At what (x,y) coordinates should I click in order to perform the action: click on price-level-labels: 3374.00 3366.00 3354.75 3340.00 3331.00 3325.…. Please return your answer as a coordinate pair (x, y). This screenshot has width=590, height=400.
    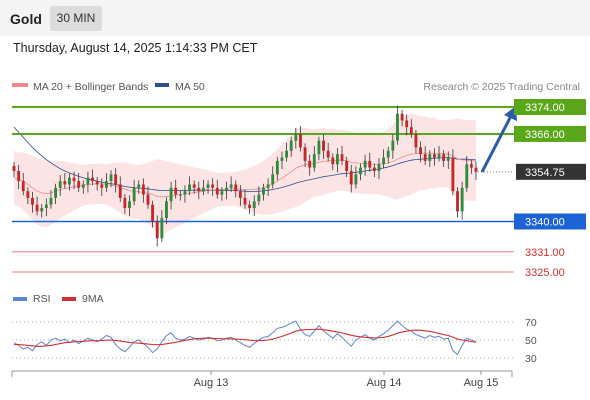
    Looking at the image, I should click on (550, 189).